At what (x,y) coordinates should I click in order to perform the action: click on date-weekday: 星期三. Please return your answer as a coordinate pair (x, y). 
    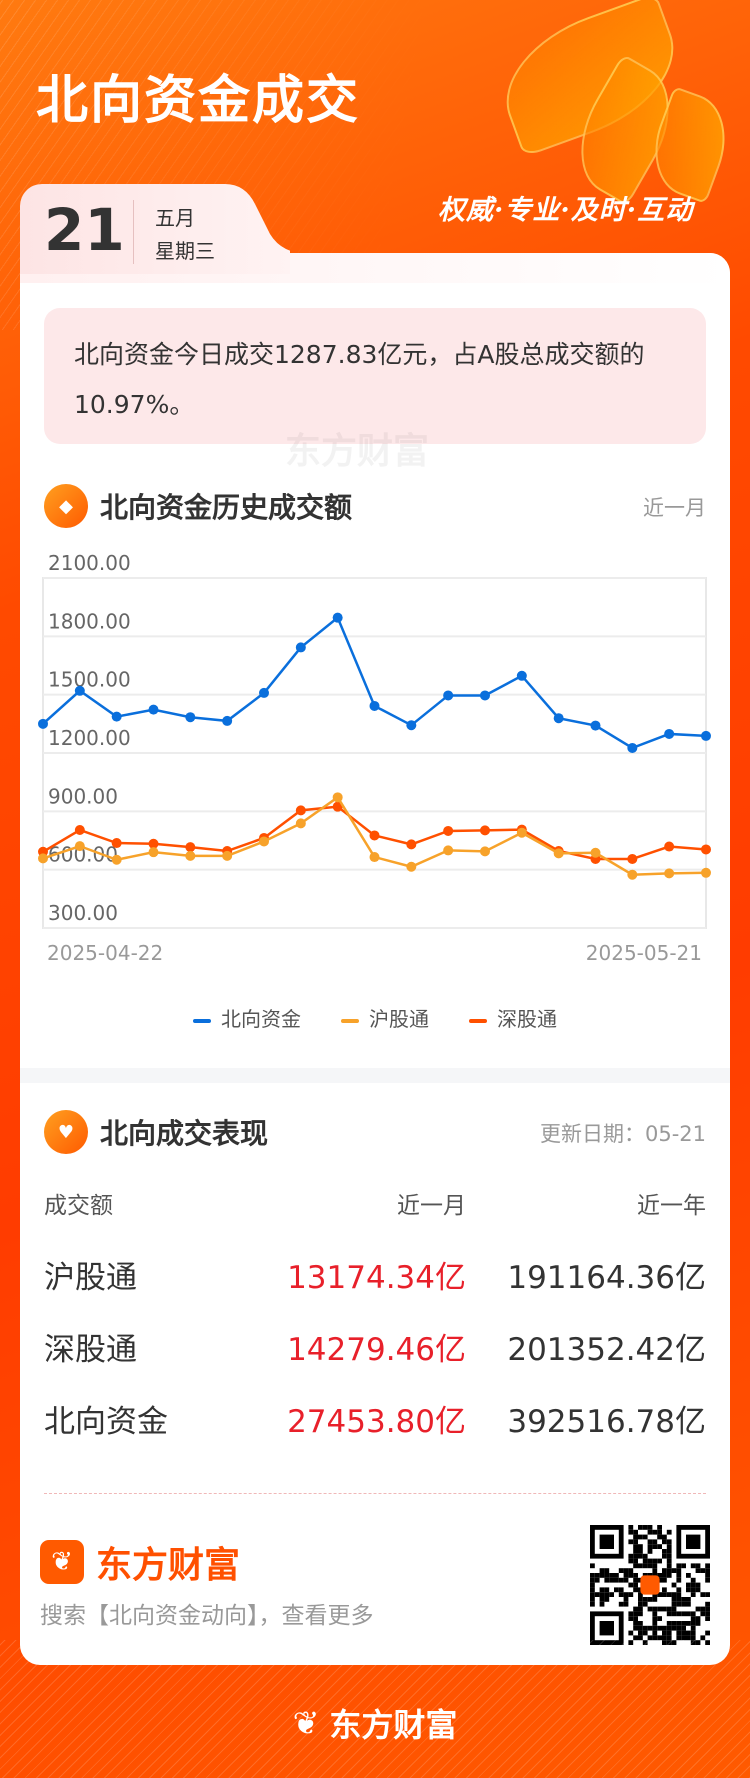
    Looking at the image, I should click on (185, 251).